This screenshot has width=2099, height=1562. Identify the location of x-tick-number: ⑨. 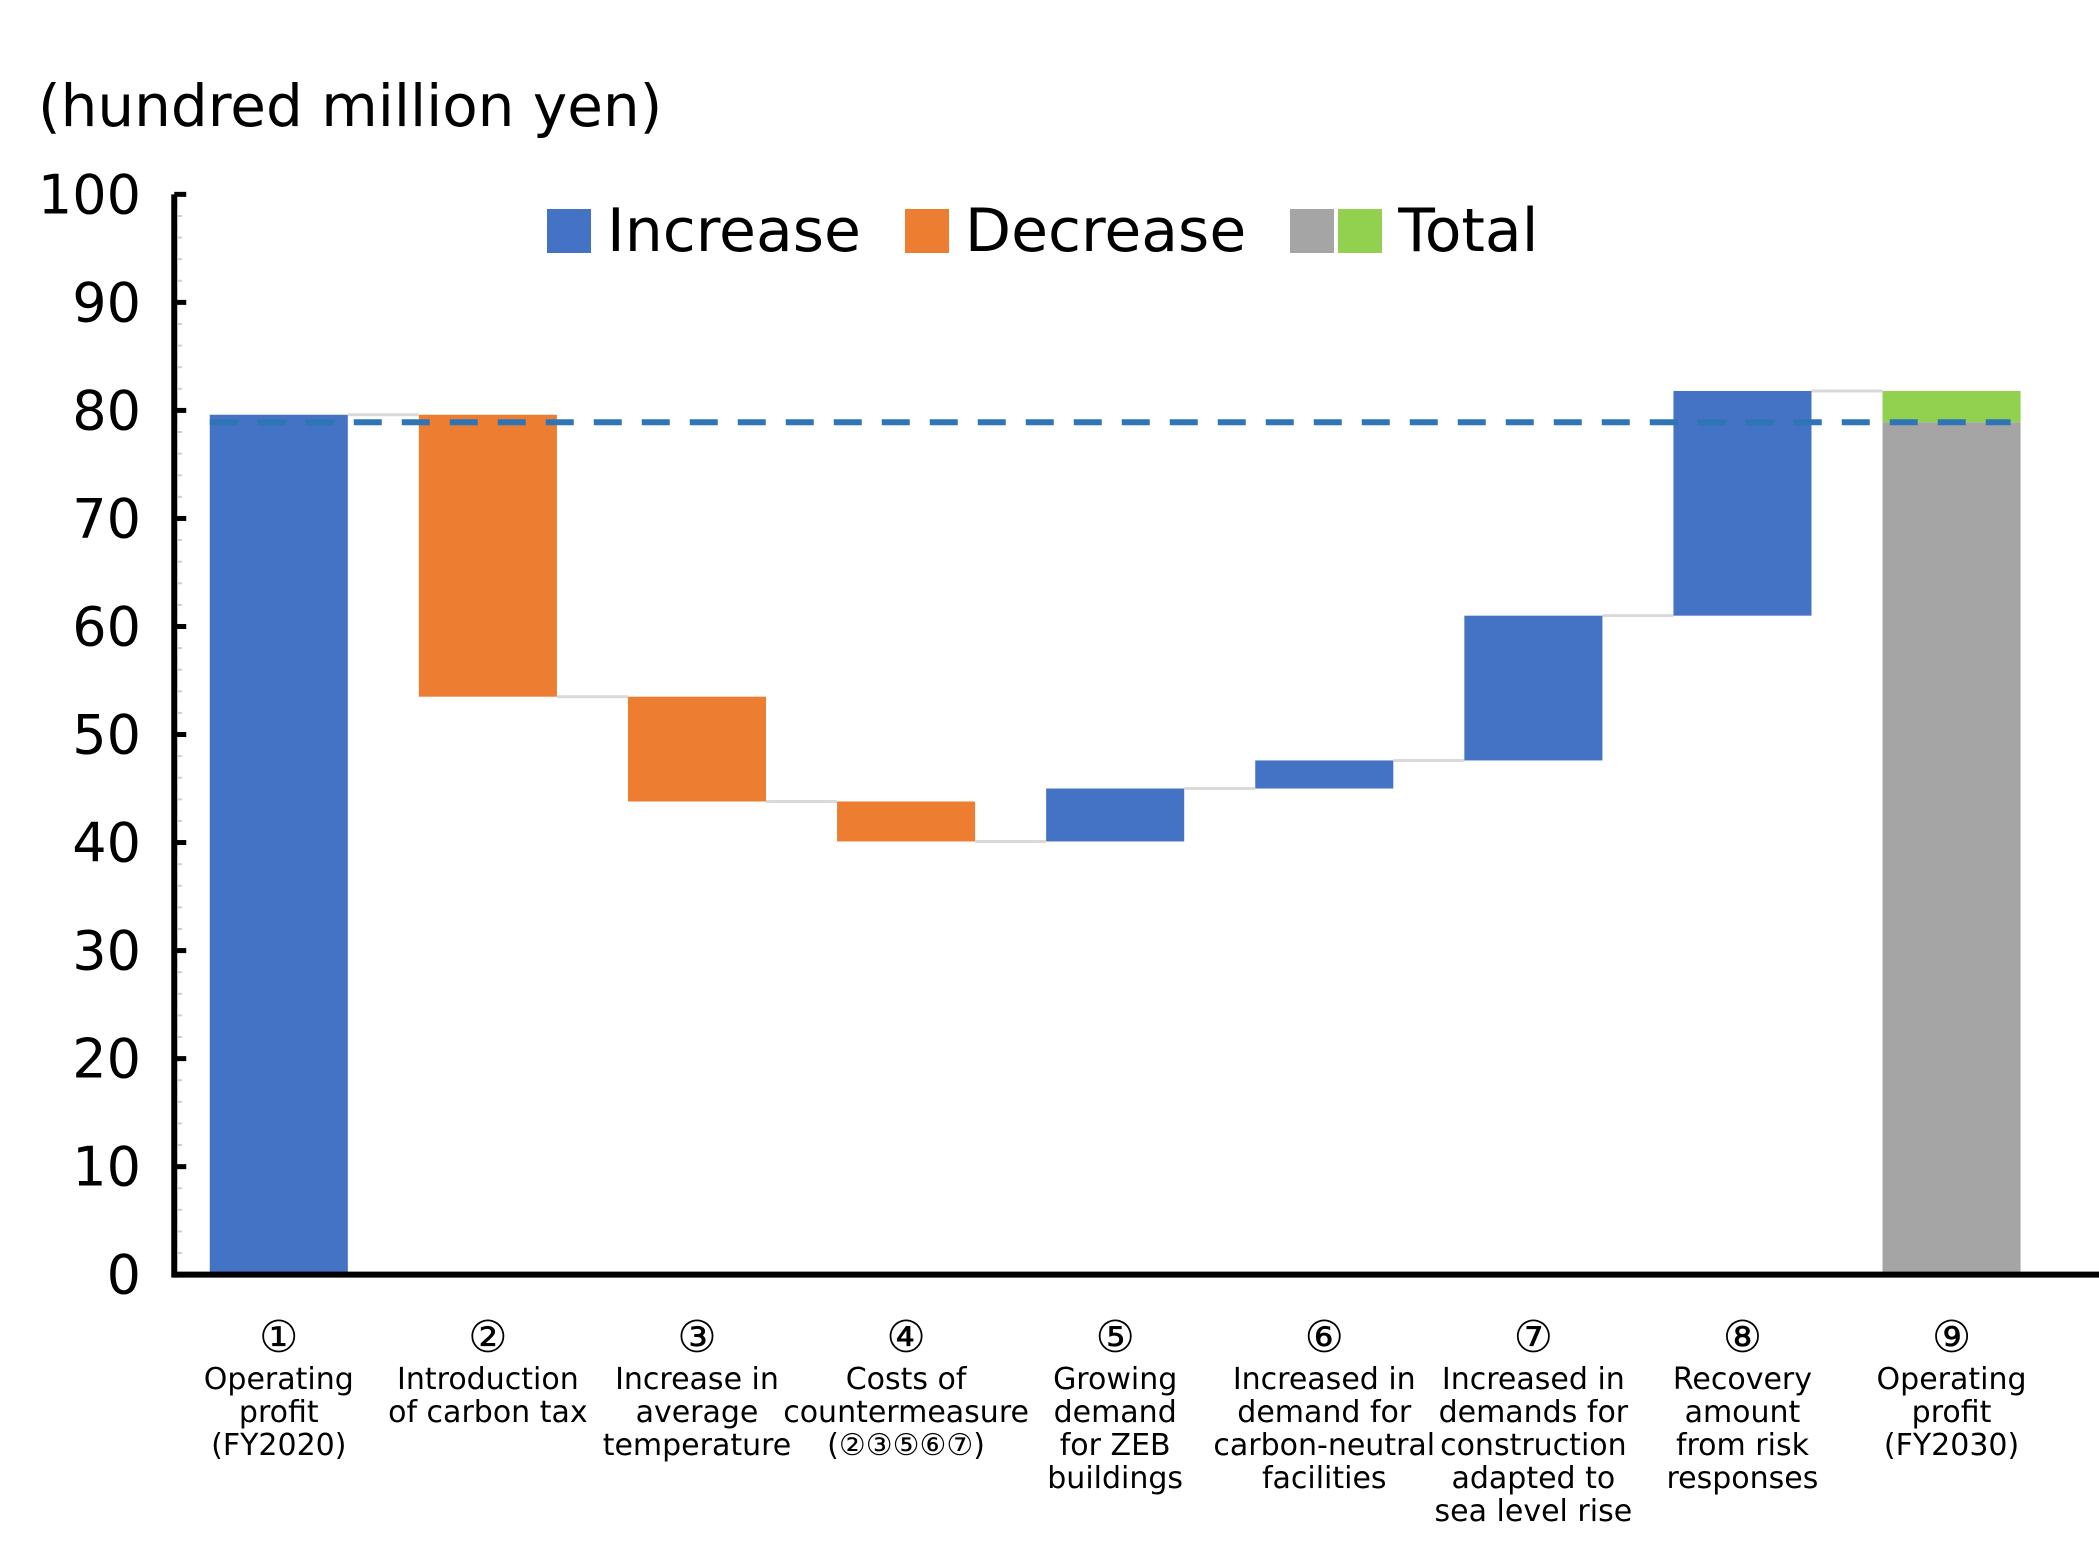
(1951, 1337).